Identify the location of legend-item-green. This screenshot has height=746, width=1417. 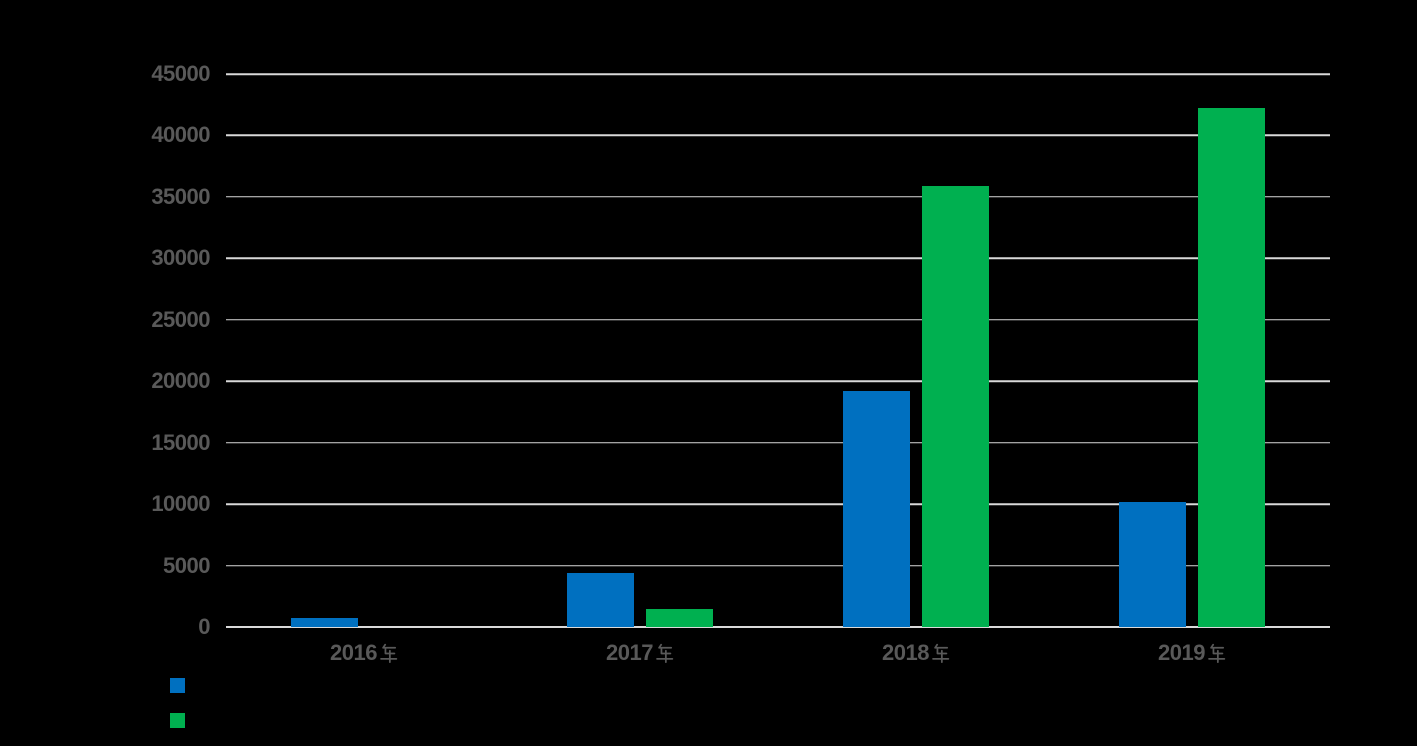
(177, 720).